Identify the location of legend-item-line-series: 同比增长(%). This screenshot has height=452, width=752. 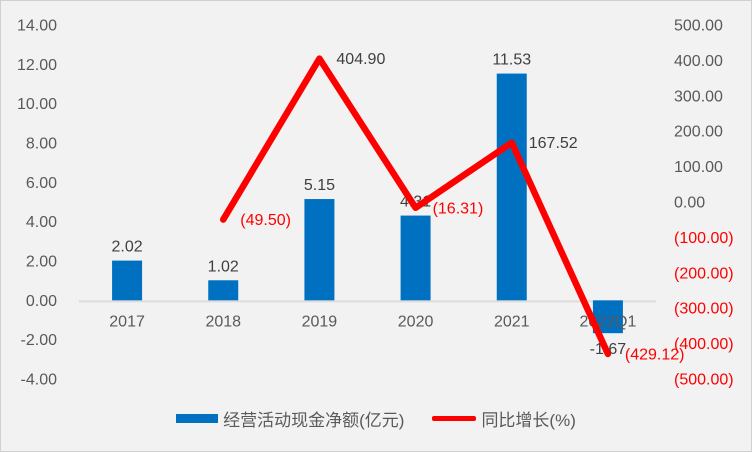
(504, 418).